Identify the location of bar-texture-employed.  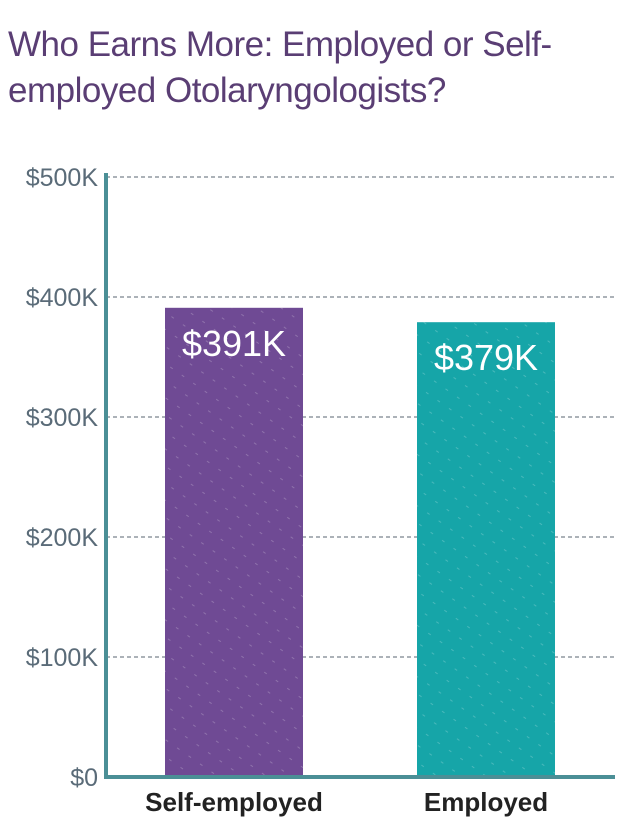
(486, 549).